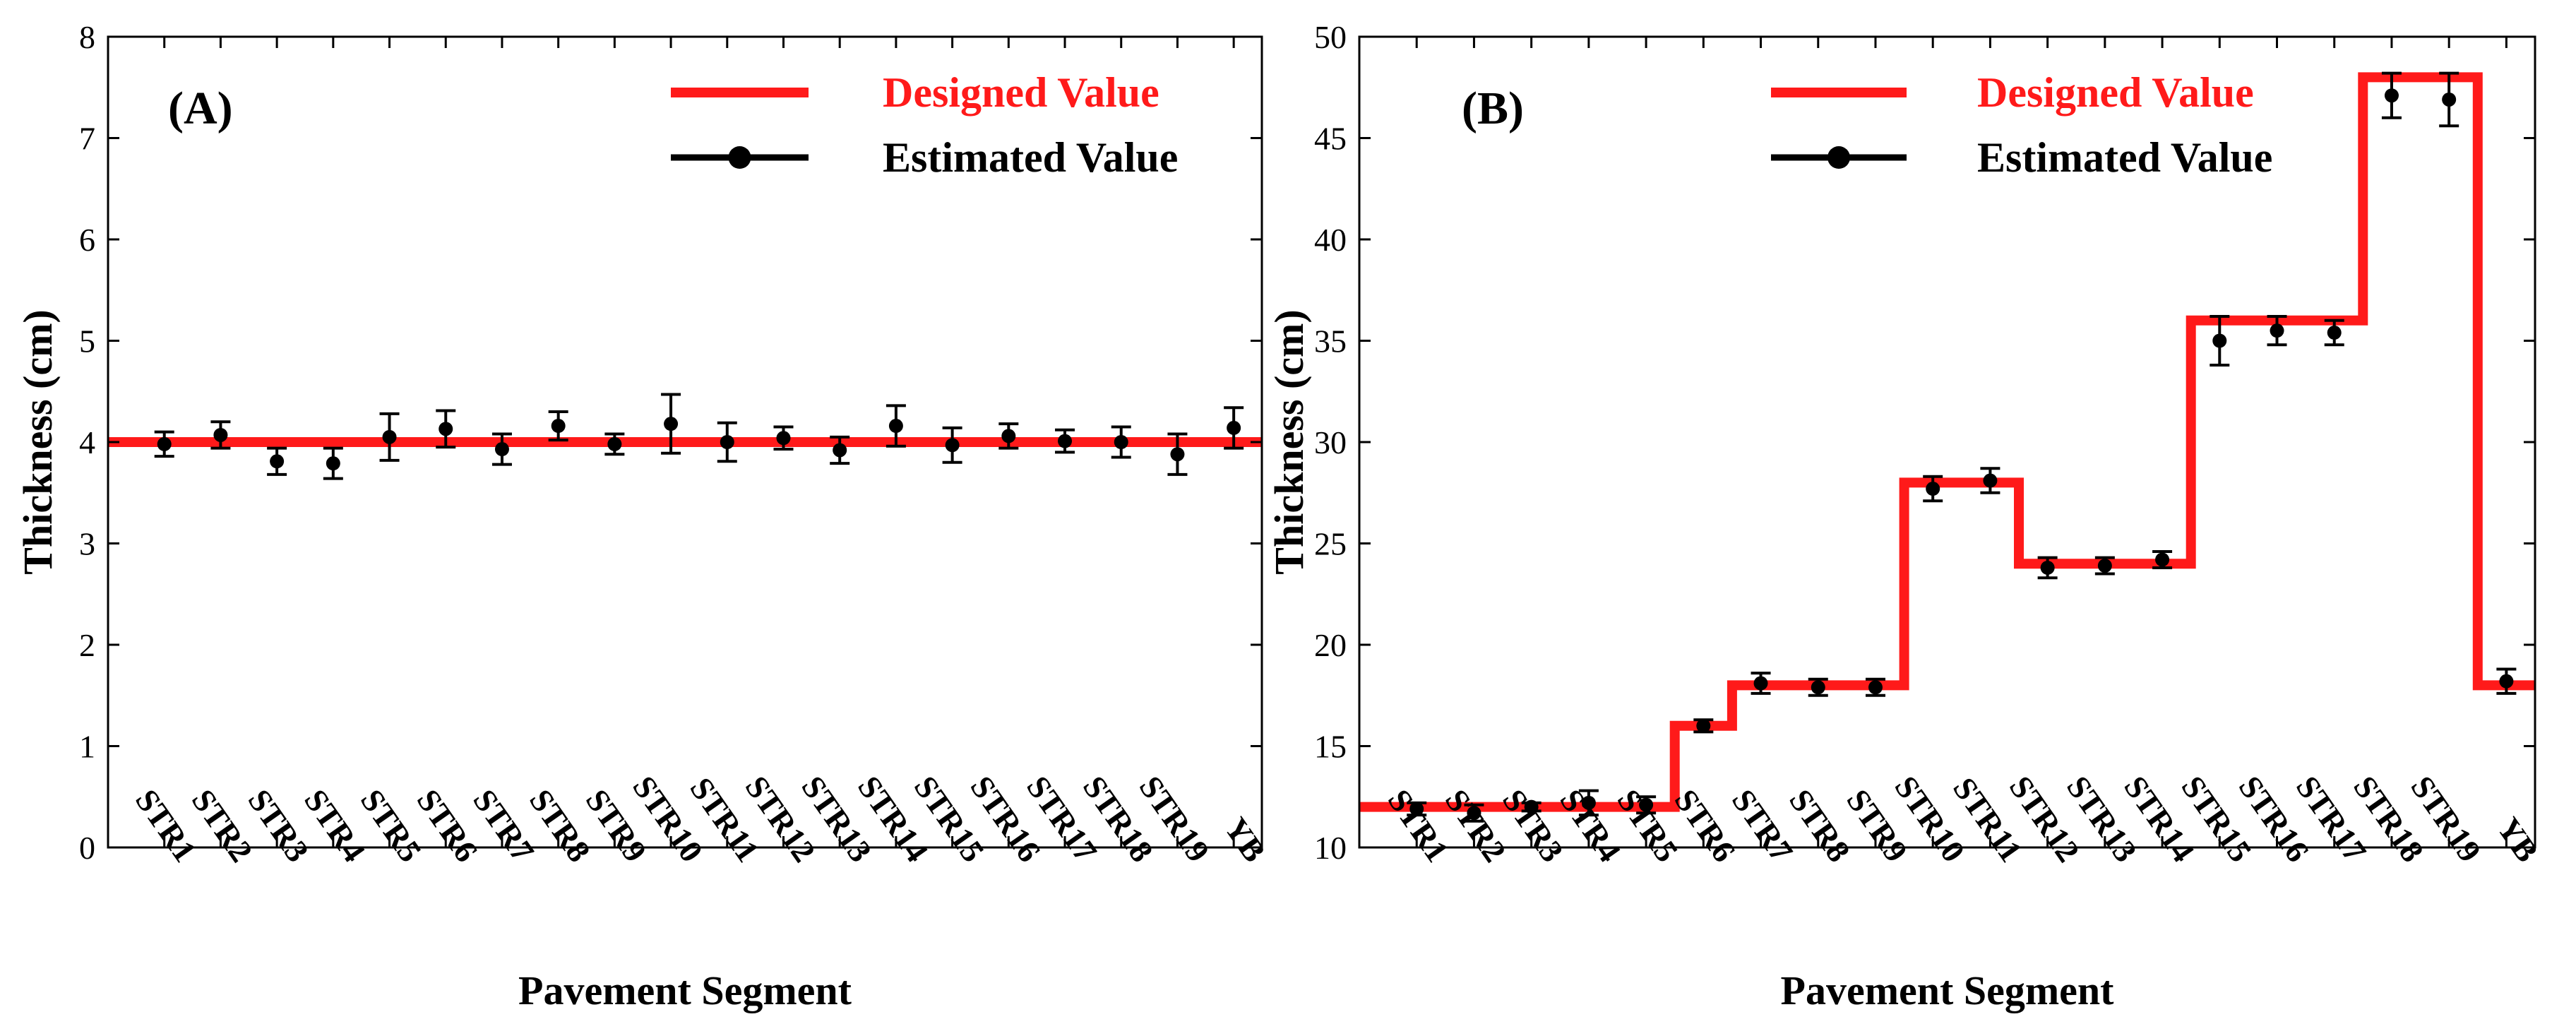 Image resolution: width=2576 pixels, height=1036 pixels. Describe the element at coordinates (87, 848) in the screenshot. I see `y-tick-label: 0` at that location.